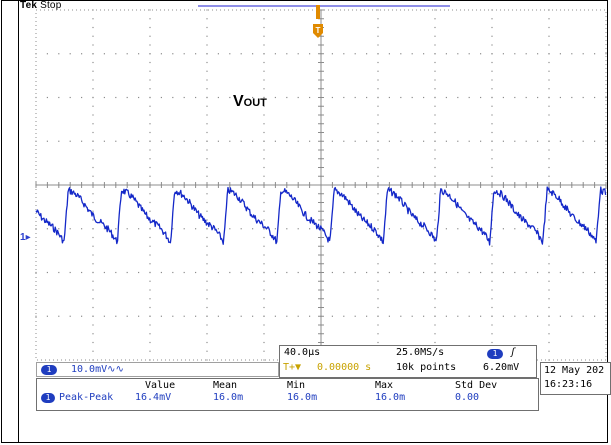  Describe the element at coordinates (390, 397) in the screenshot. I see `meas-max: 16.0m` at that location.